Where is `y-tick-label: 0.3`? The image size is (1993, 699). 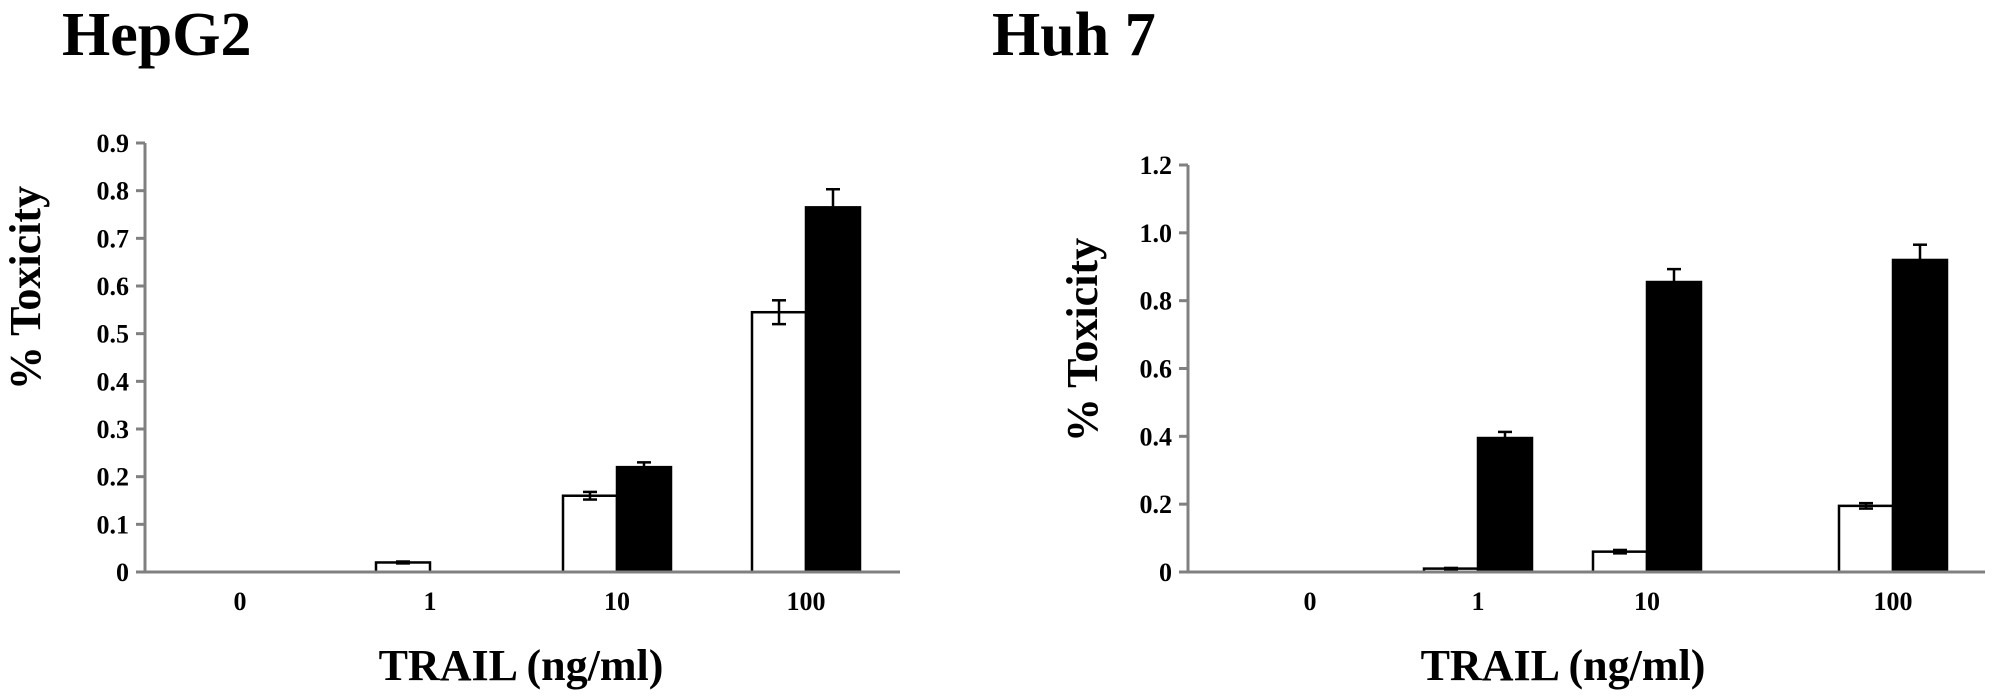
y-tick-label: 0.3 is located at coordinates (113, 429).